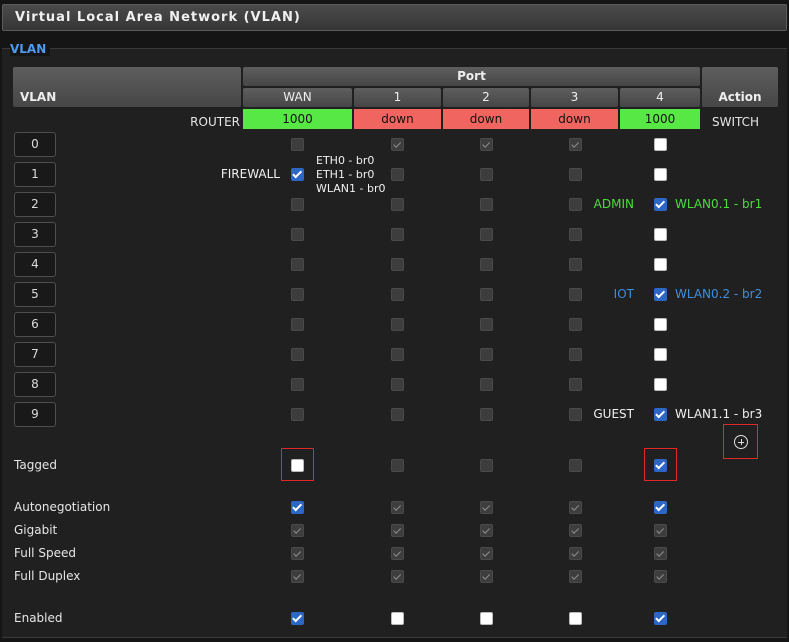  Describe the element at coordinates (297, 576) in the screenshot. I see `full-duplex-port-wan-checkbox` at that location.